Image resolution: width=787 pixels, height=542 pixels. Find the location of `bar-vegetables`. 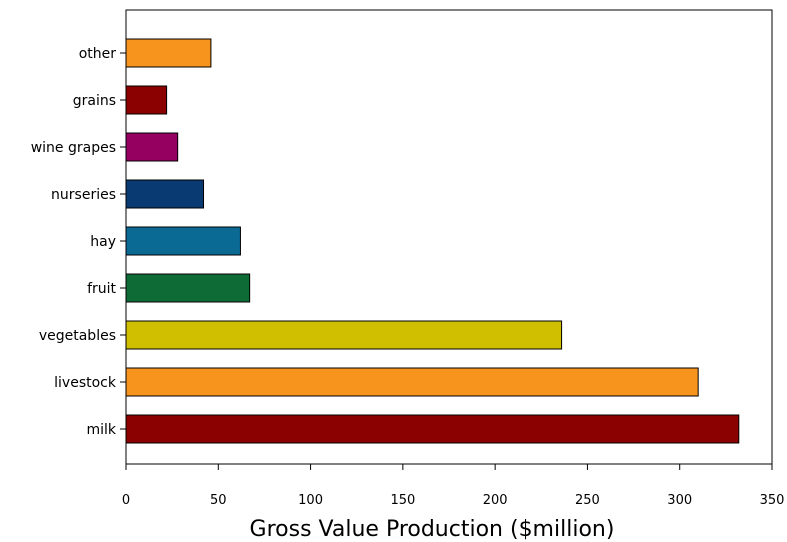

bar-vegetables is located at coordinates (344, 335).